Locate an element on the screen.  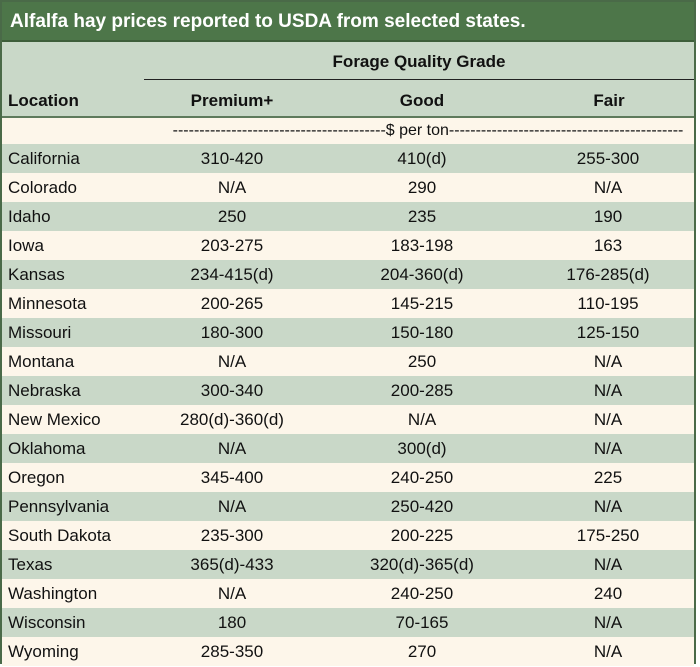
good-cell: 235 is located at coordinates (422, 216).